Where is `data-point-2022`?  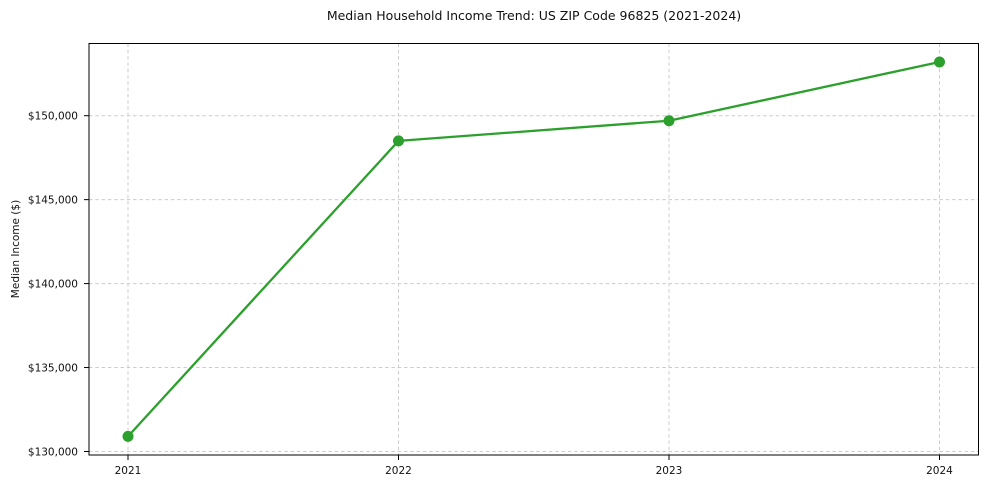 data-point-2022 is located at coordinates (398, 141).